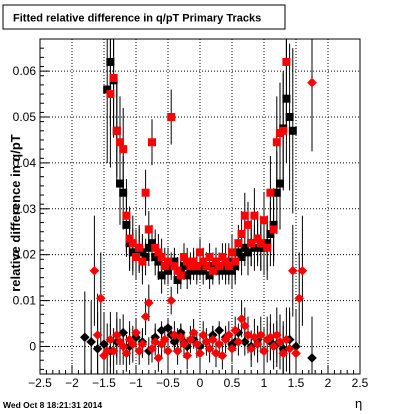 Image resolution: width=400 pixels, height=414 pixels. Describe the element at coordinates (32, 346) in the screenshot. I see `y-tick-label: 0` at that location.